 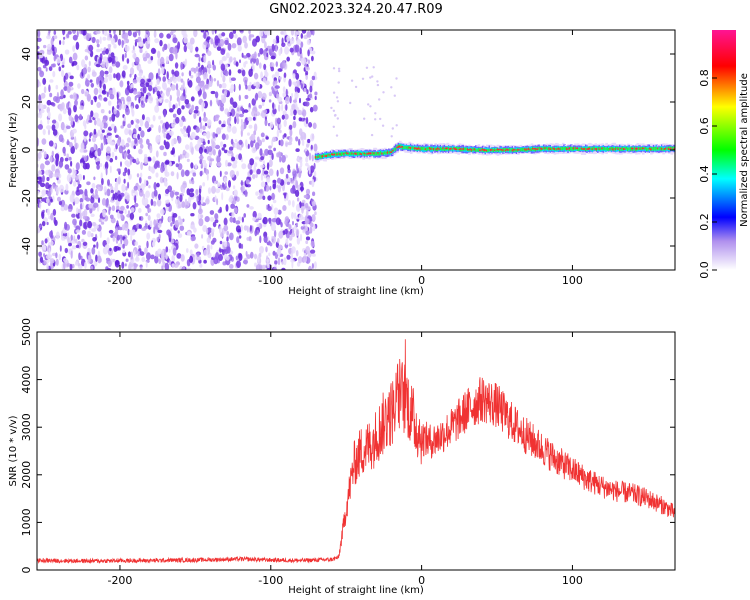 What do you see at coordinates (375, 113) in the screenshot?
I see `spectrogram-faint-dot` at bounding box center [375, 113].